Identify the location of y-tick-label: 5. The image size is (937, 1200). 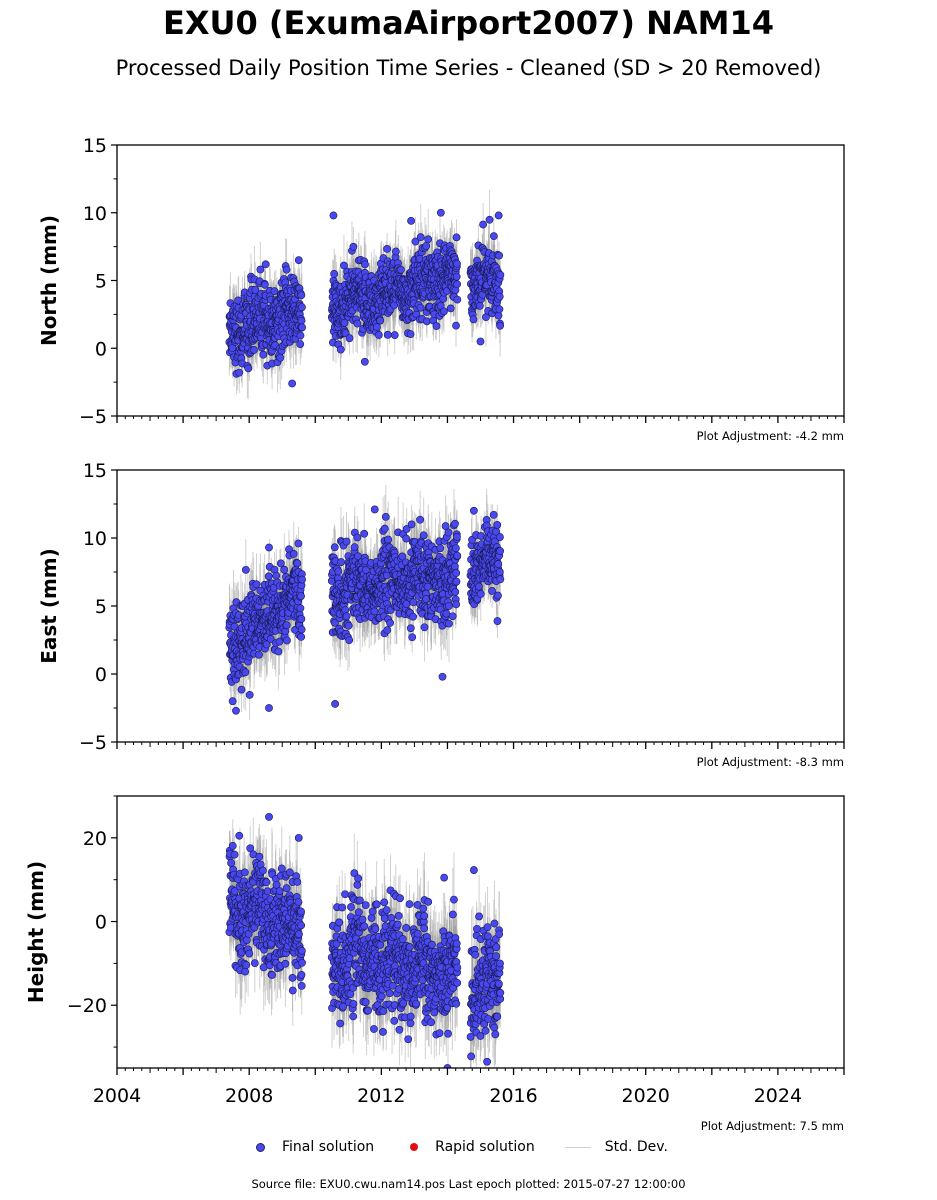
(101, 282).